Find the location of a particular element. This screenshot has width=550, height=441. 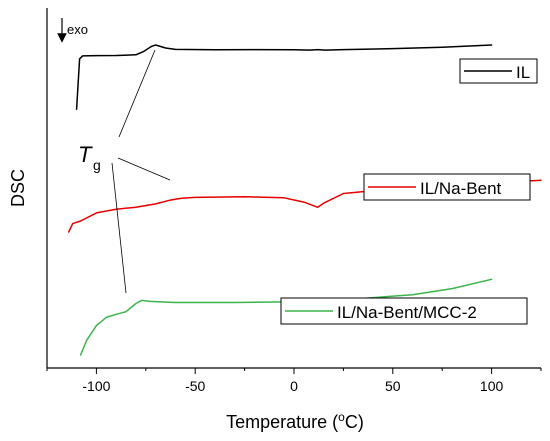

x-tick-label: -50 is located at coordinates (195, 386).